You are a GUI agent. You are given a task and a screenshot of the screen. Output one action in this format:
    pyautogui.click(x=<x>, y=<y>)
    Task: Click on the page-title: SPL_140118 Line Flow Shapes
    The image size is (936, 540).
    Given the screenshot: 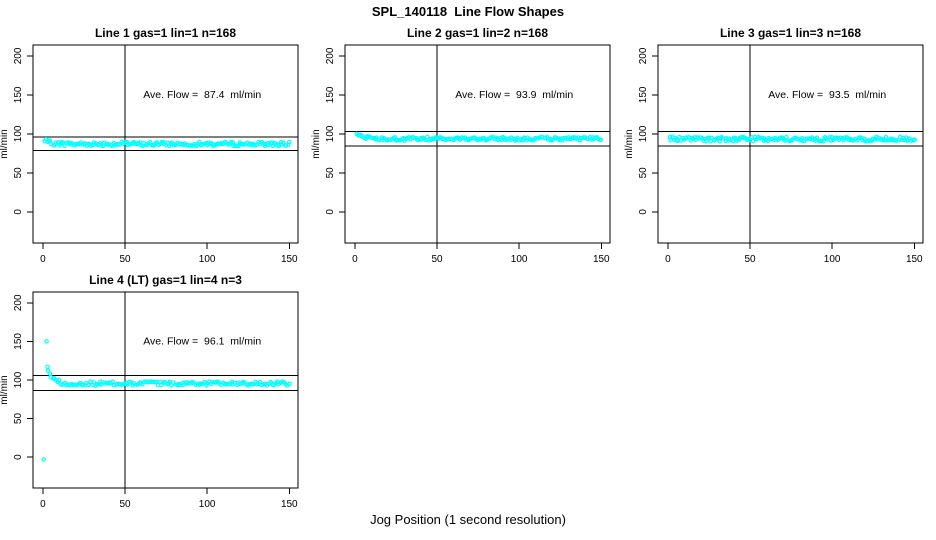 What is the action you would take?
    pyautogui.click(x=468, y=11)
    